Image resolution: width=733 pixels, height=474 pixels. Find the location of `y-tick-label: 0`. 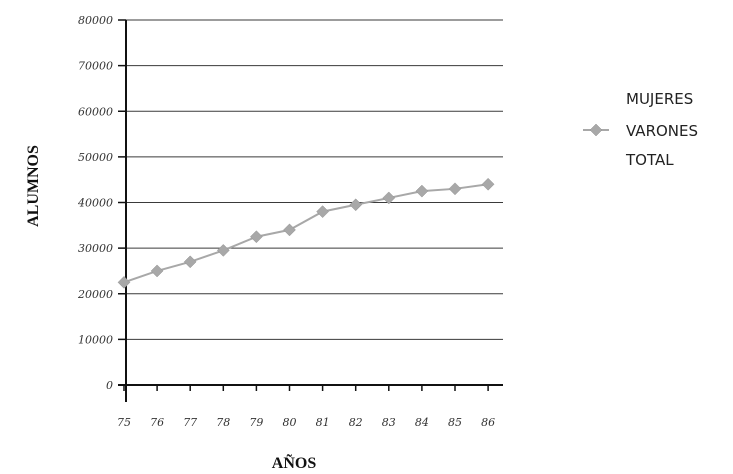

y-tick-label: 0 is located at coordinates (109, 385).